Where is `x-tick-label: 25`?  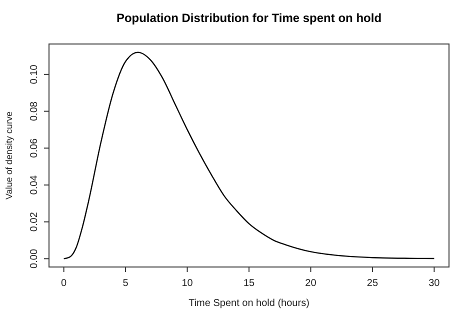 x-tick-label: 25 is located at coordinates (372, 283).